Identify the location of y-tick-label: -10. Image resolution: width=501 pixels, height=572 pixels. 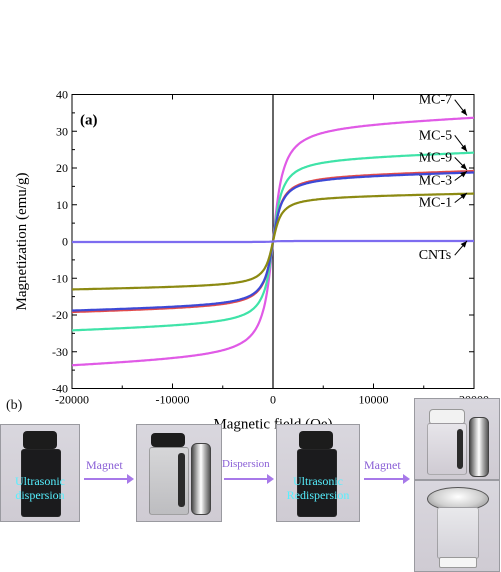
(60, 278).